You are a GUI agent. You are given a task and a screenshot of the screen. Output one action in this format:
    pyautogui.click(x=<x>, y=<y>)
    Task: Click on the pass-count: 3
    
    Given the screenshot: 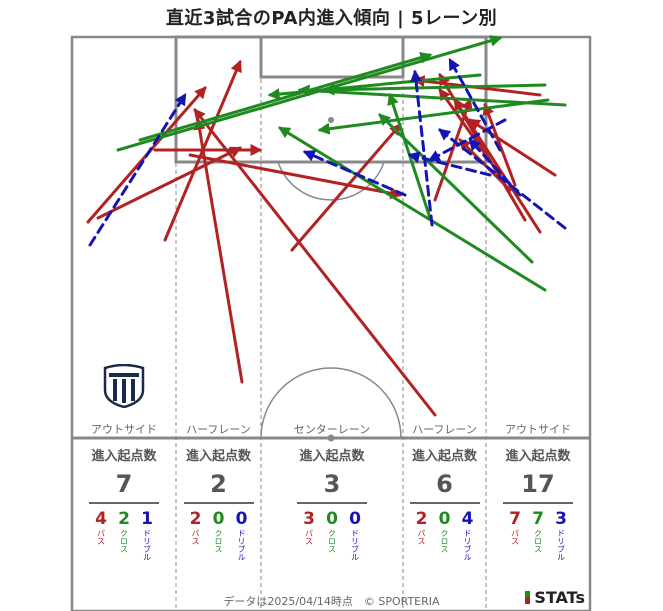 What is the action you would take?
    pyautogui.click(x=309, y=519)
    